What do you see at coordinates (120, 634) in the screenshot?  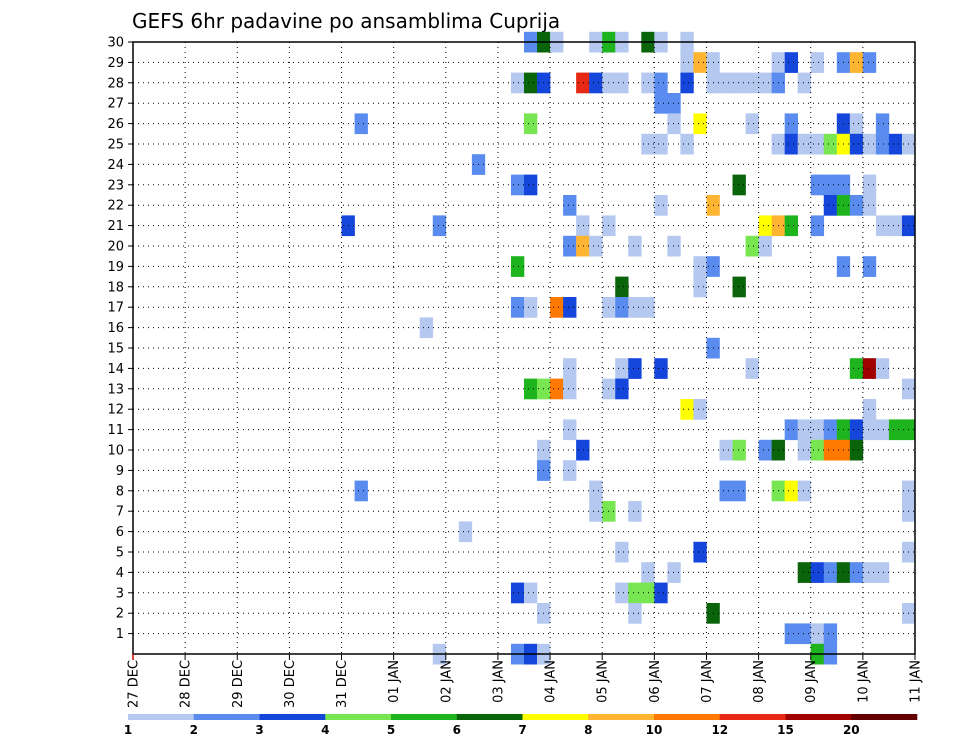 I see `y-tick-label: 1` at bounding box center [120, 634].